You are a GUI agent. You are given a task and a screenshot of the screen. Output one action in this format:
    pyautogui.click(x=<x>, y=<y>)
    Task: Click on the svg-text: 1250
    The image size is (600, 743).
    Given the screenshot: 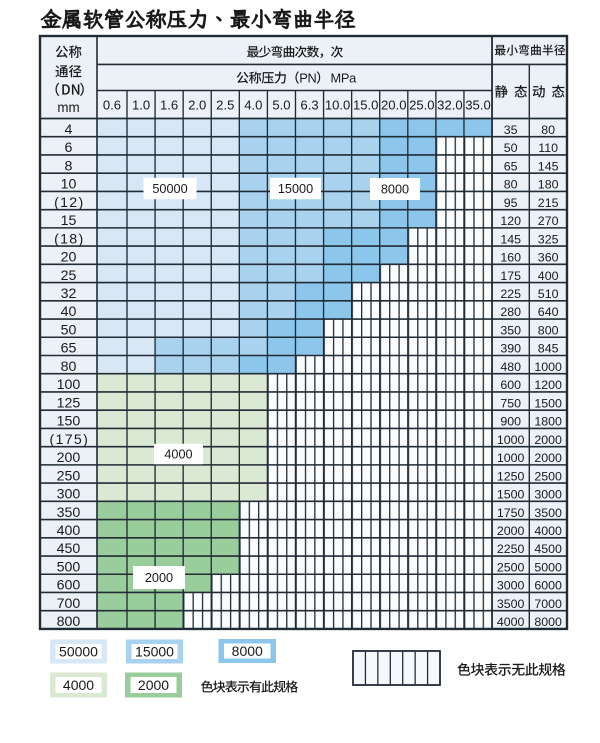 What is the action you would take?
    pyautogui.click(x=511, y=476)
    